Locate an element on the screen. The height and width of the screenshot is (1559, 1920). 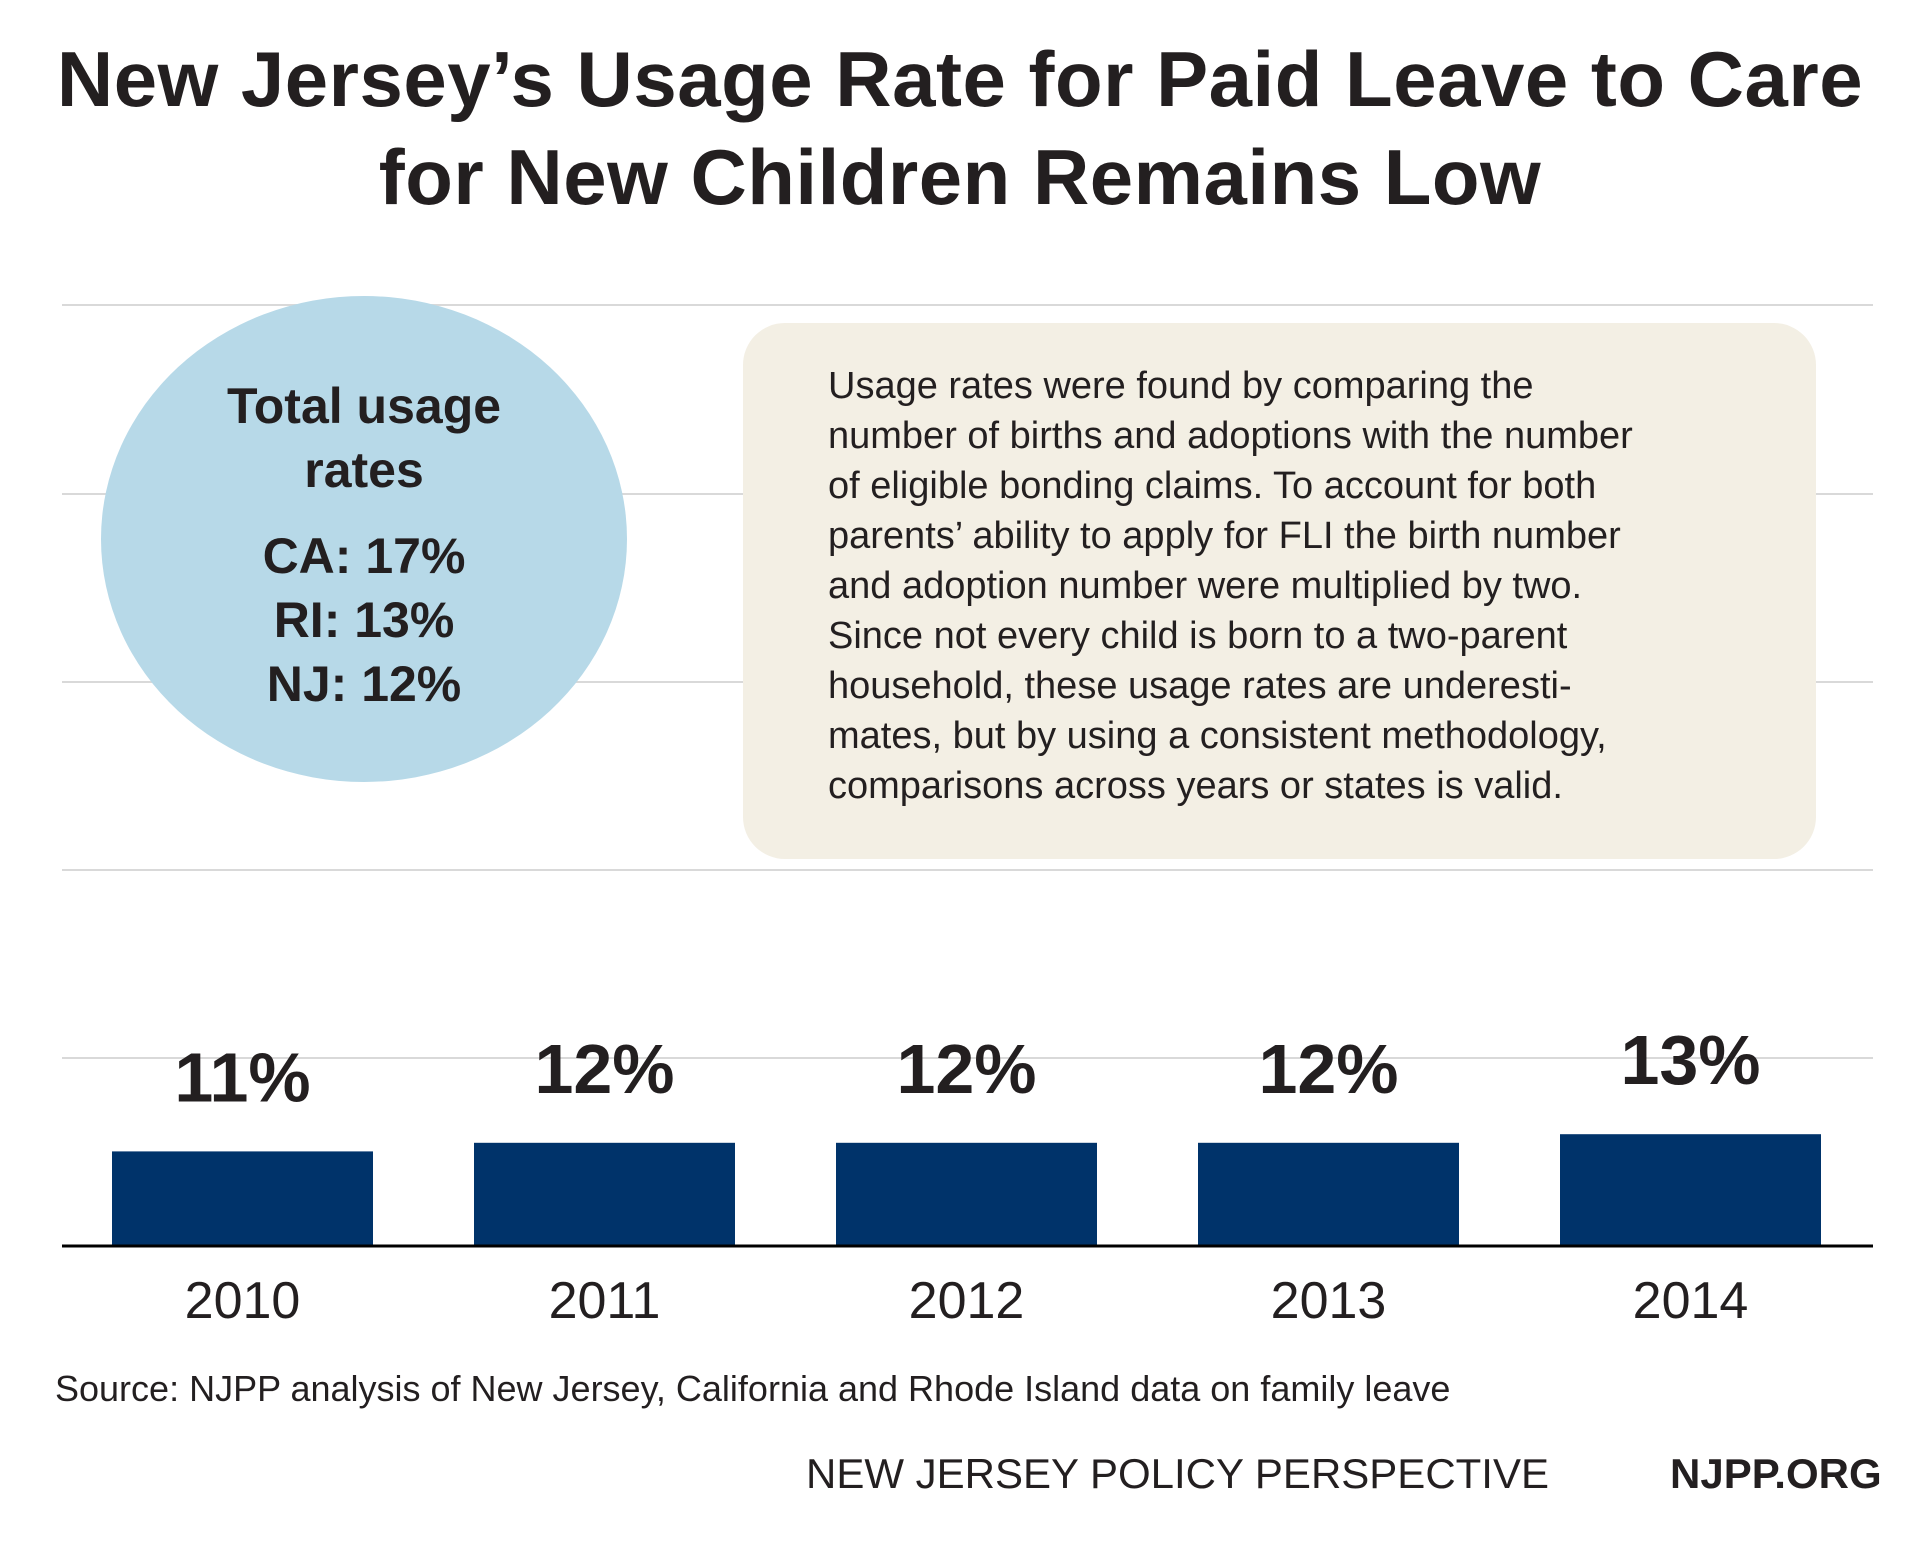
x-tick-label-2013: 2013 is located at coordinates (1329, 1301).